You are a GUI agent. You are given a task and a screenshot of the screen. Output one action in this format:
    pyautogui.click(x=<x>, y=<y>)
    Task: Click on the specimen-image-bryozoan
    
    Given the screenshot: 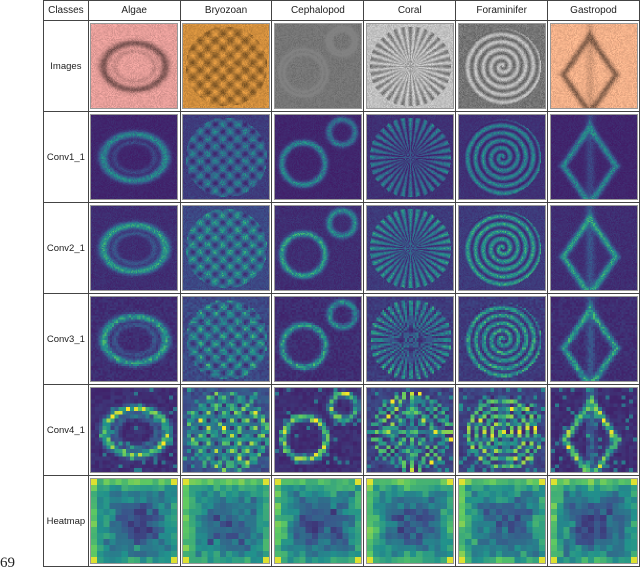 What is the action you would take?
    pyautogui.click(x=226, y=66)
    